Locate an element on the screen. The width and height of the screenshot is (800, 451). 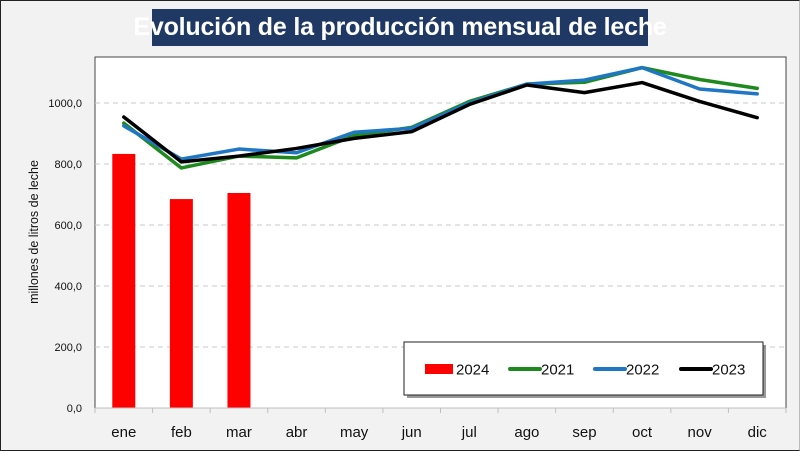
x-tick-label: mar is located at coordinates (239, 432).